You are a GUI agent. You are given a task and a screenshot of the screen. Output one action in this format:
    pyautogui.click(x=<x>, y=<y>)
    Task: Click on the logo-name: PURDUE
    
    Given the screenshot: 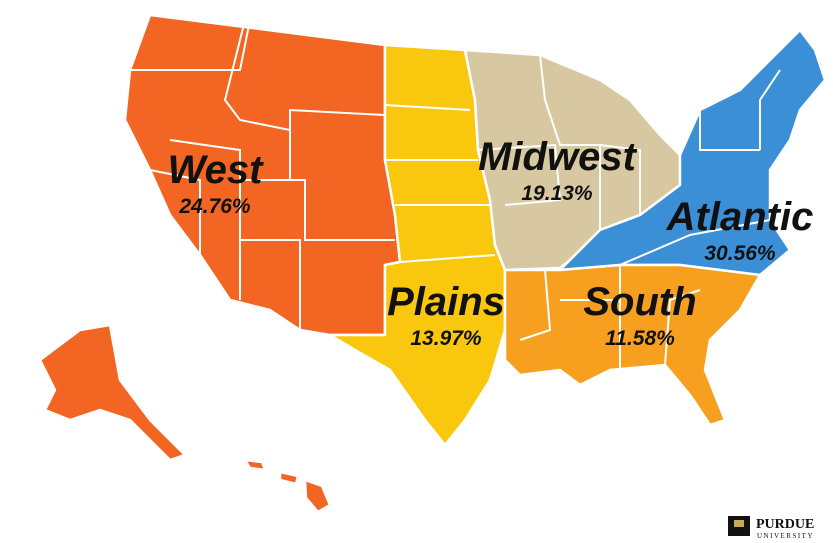 What is the action you would take?
    pyautogui.click(x=785, y=524)
    